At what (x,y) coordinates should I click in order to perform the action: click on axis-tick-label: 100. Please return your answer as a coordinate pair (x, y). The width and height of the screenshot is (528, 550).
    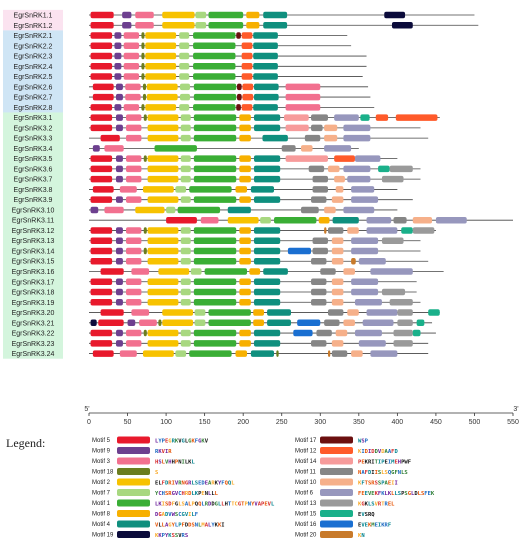
    Looking at the image, I should click on (166, 422).